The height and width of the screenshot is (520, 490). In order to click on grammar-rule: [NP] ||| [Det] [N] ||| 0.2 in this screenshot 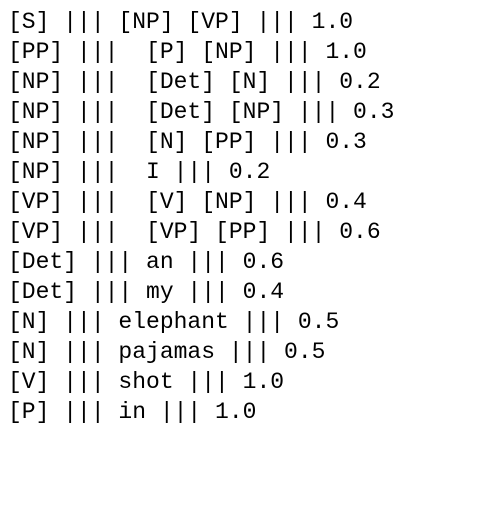, I will do `click(194, 82)`.